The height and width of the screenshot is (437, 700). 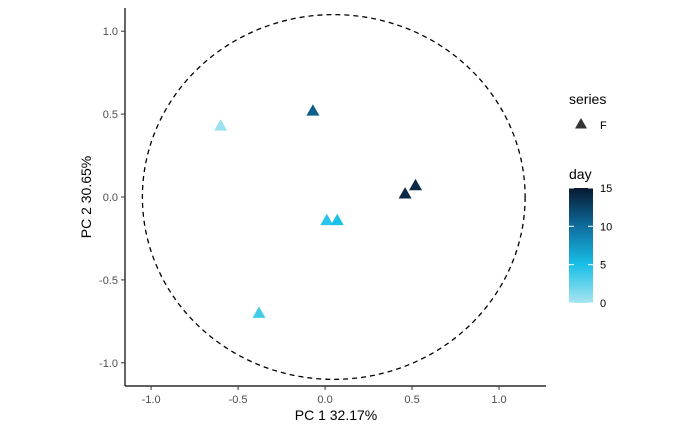 What do you see at coordinates (603, 126) in the screenshot?
I see `shape-legend-label: F` at bounding box center [603, 126].